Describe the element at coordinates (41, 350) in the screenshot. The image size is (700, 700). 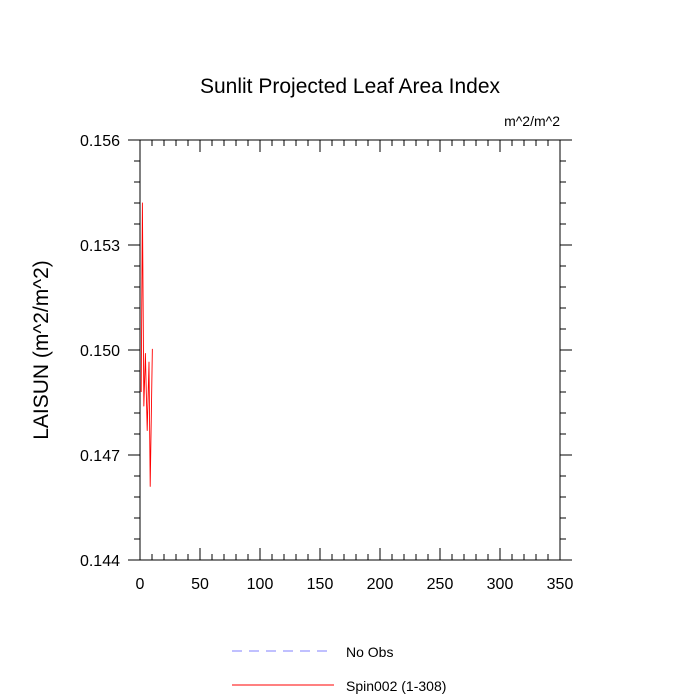
I see `y-axis-label: LAISUN (m^2/m^2)` at that location.